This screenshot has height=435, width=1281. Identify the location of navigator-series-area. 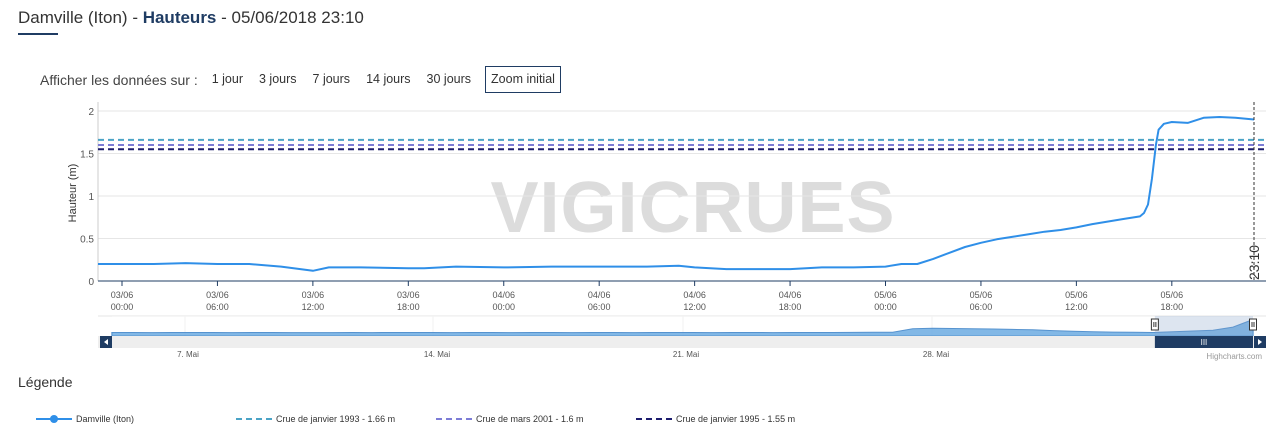
(682, 327).